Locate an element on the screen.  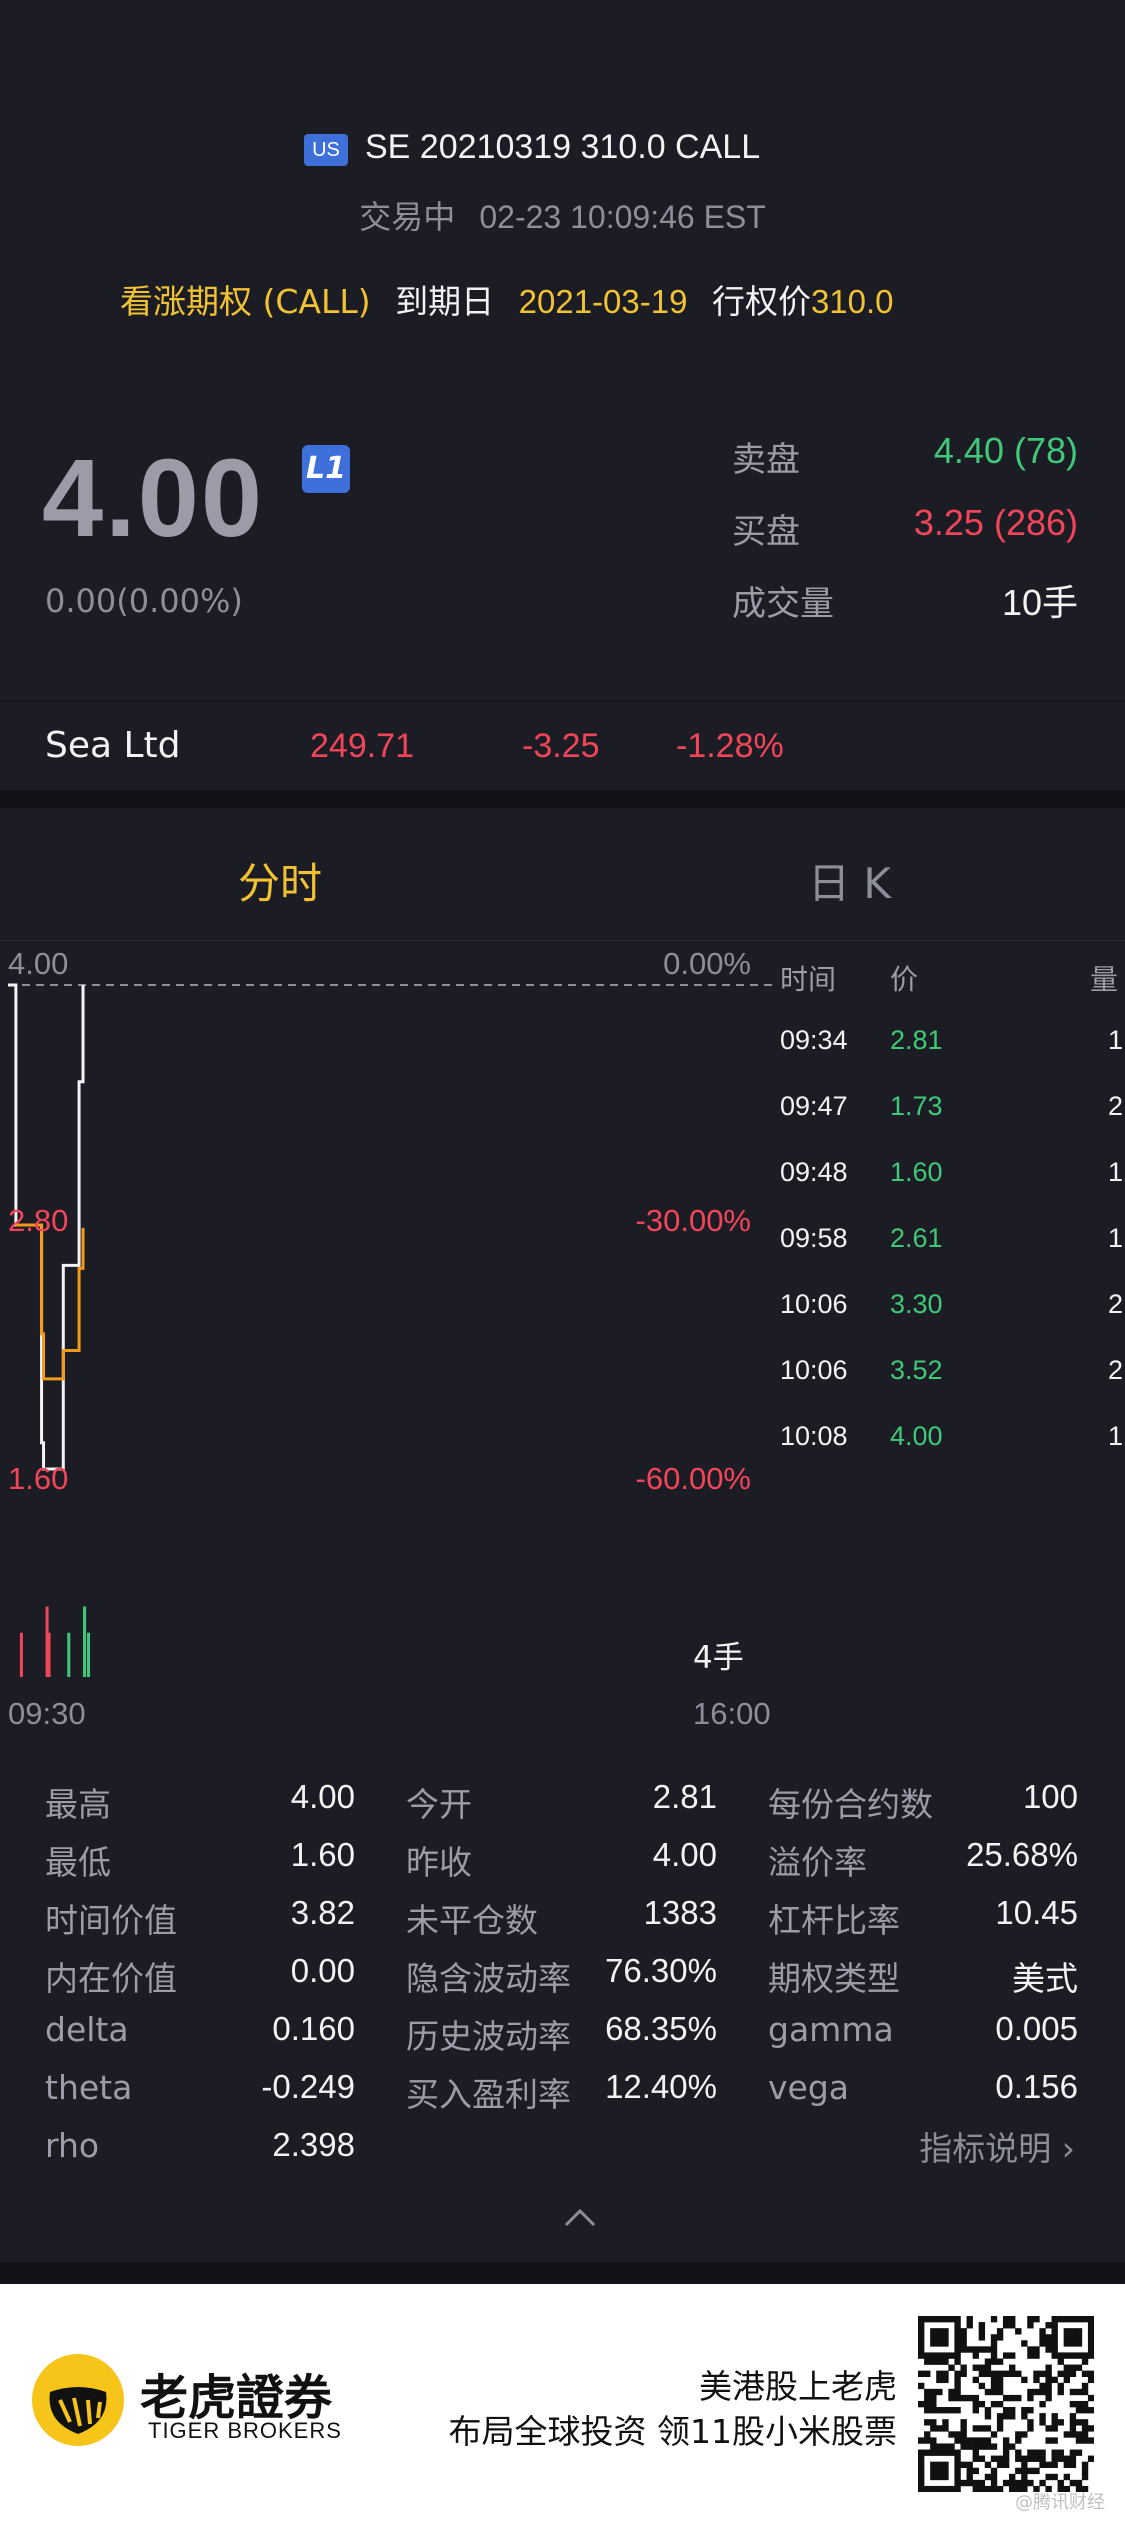
underlying-change-pct: -1.28% is located at coordinates (730, 746).